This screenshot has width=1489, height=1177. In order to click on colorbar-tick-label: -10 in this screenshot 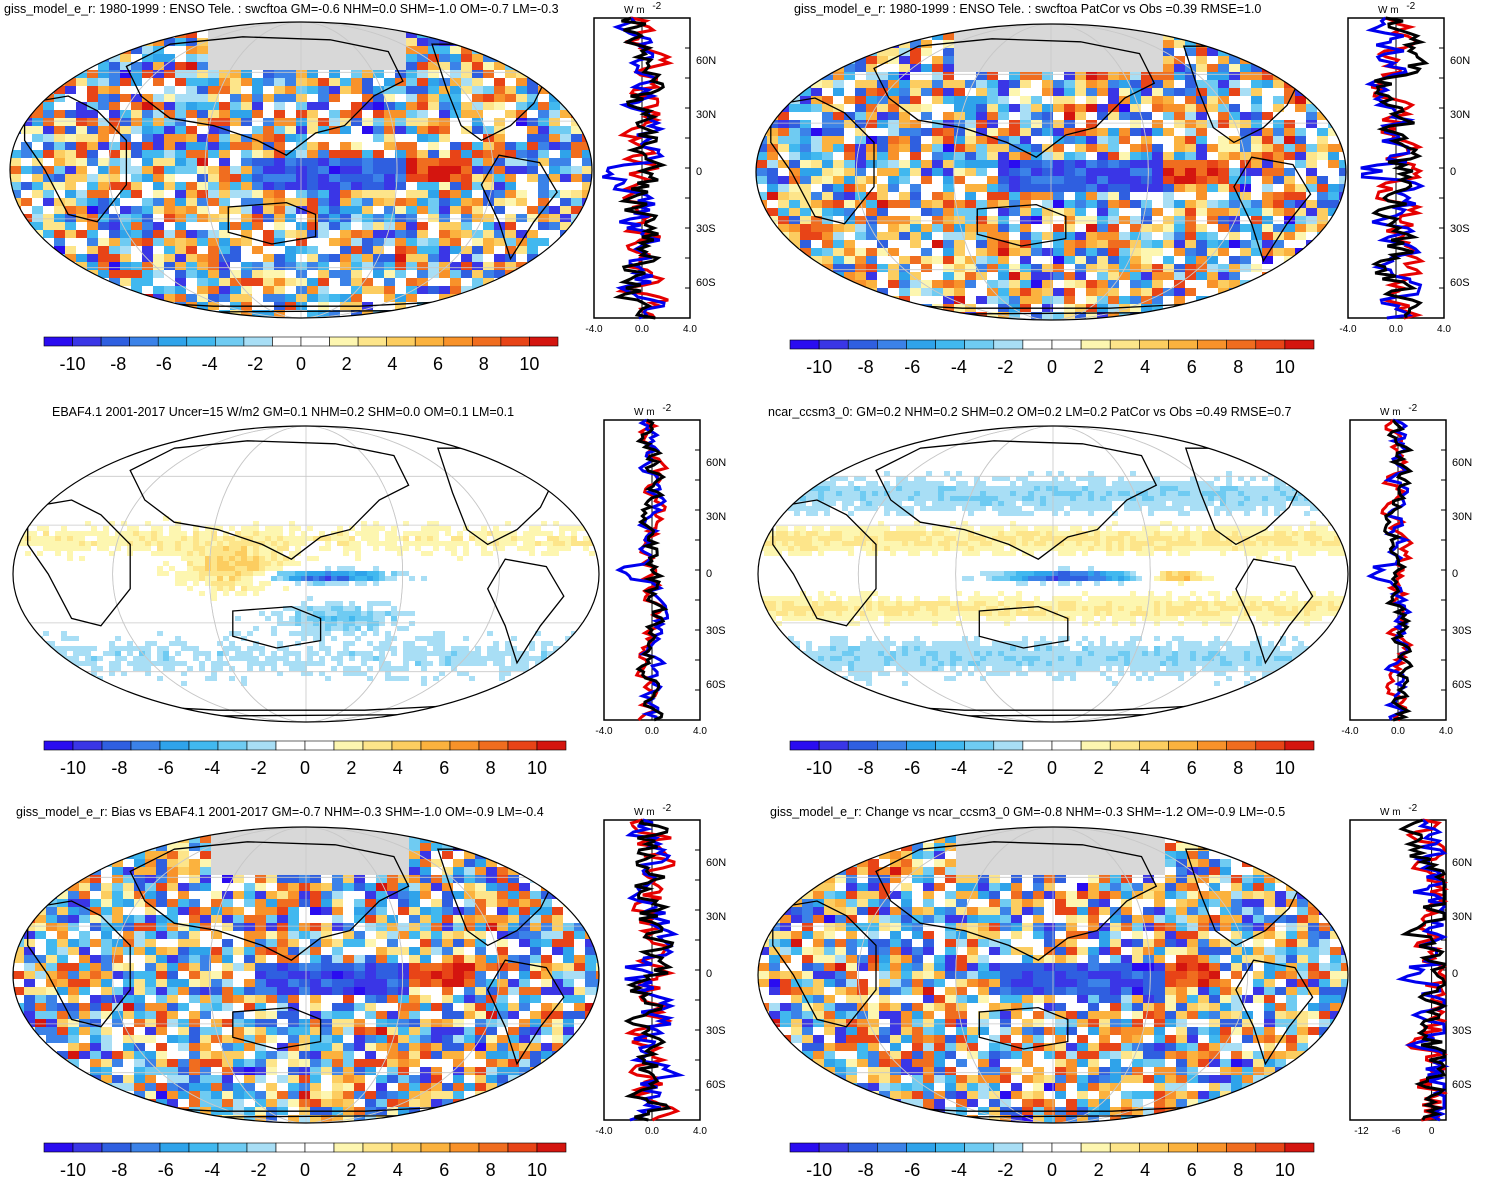, I will do `click(73, 1168)`.